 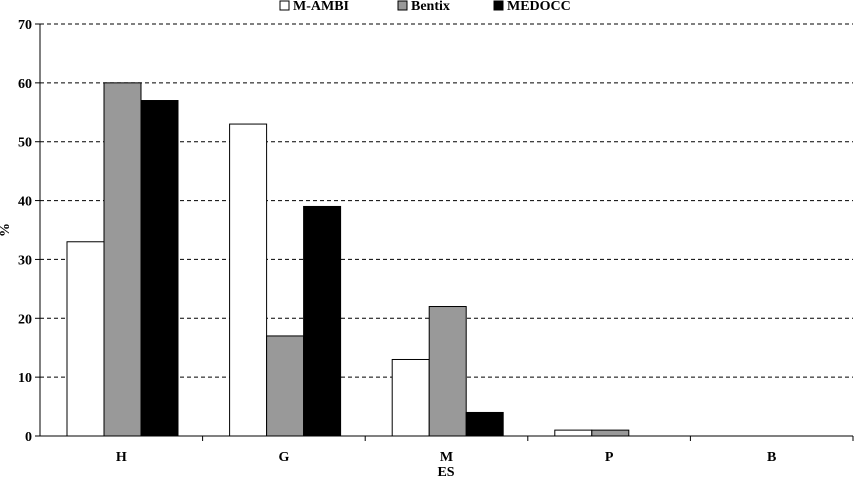 What do you see at coordinates (159, 268) in the screenshot?
I see `bar-medocc-h` at bounding box center [159, 268].